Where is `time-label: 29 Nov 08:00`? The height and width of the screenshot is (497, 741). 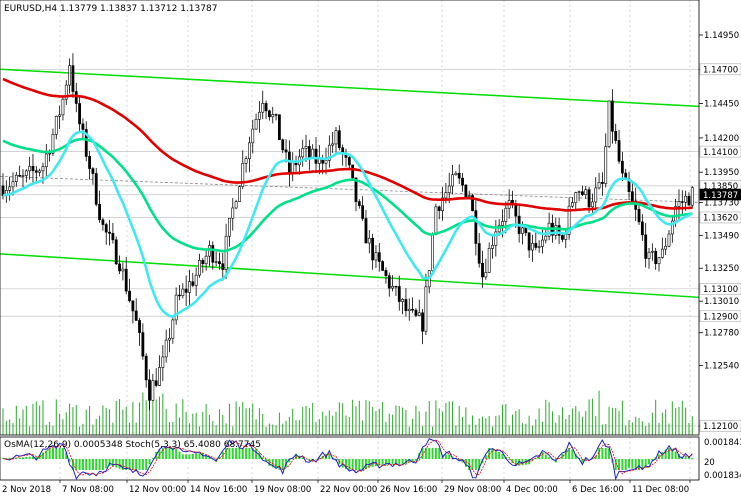 time-label: 29 Nov 08:00 is located at coordinates (472, 490).